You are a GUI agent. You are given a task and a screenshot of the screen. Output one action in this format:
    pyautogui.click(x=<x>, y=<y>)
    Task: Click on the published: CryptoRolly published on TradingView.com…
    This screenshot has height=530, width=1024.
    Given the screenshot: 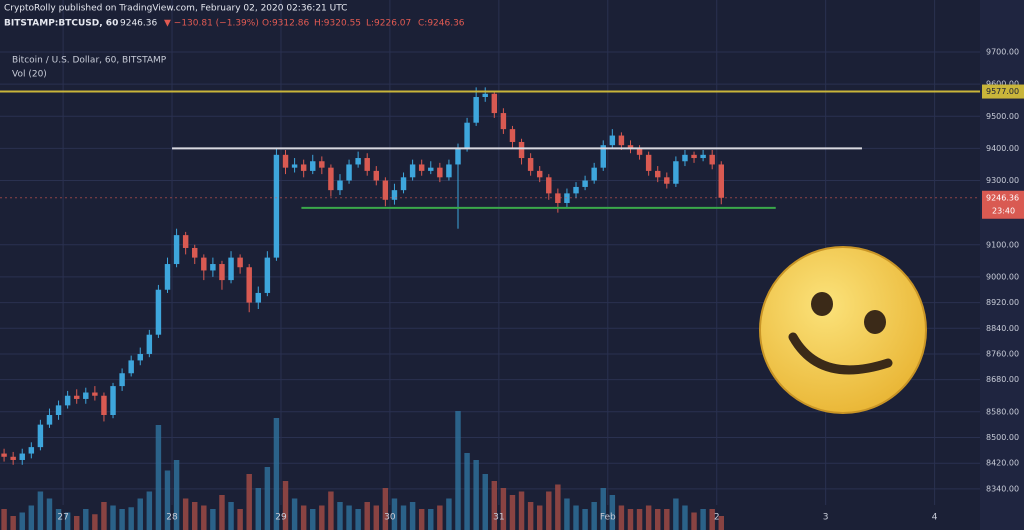 What is the action you would take?
    pyautogui.click(x=175, y=9)
    